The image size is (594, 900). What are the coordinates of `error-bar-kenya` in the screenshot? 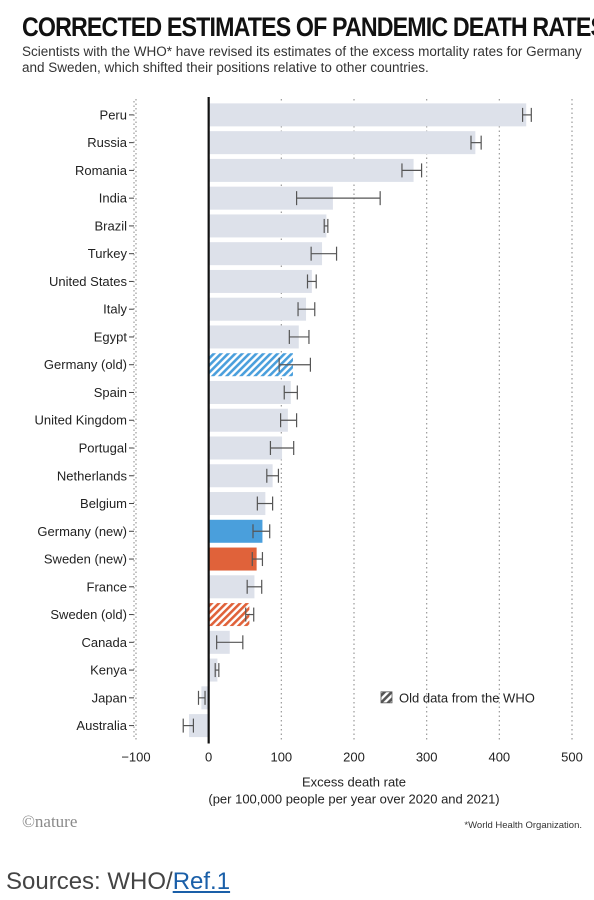 It's located at (217, 670).